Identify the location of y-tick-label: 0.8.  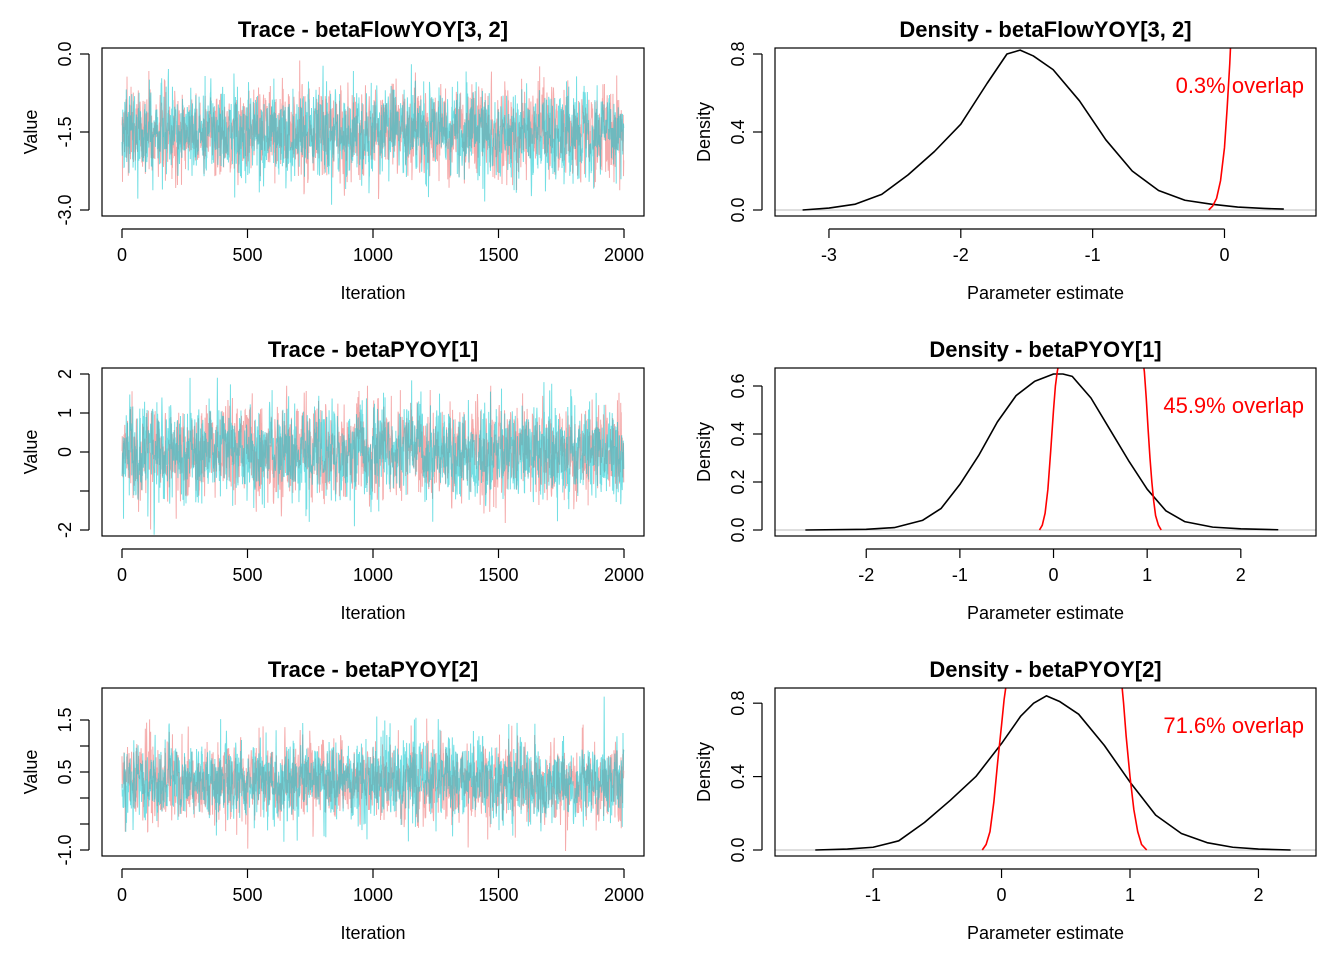
(738, 53).